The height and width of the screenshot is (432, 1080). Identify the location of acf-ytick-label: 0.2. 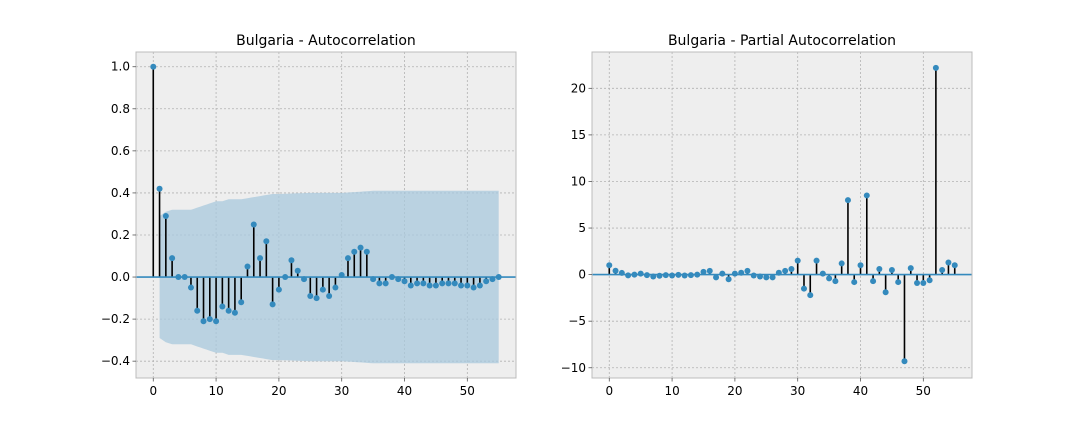
(120, 235).